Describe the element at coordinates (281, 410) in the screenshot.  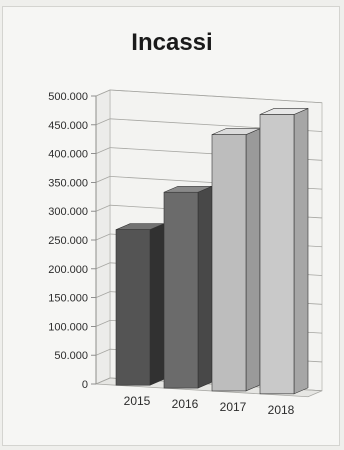
I see `x-tick-label: 2018` at that location.